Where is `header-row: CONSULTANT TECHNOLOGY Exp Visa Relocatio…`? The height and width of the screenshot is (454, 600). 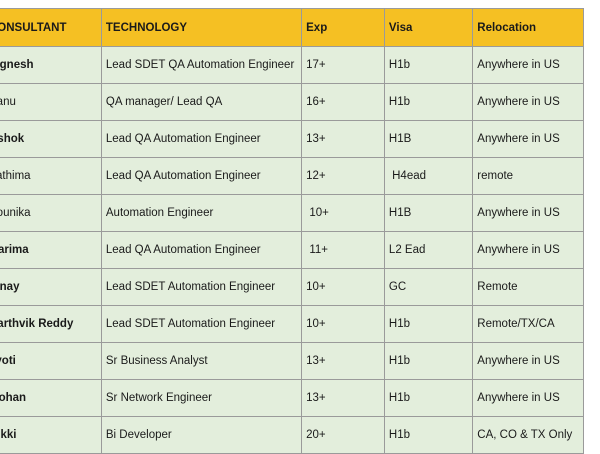 header-row: CONSULTANT TECHNOLOGY Exp Visa Relocatio… is located at coordinates (292, 27).